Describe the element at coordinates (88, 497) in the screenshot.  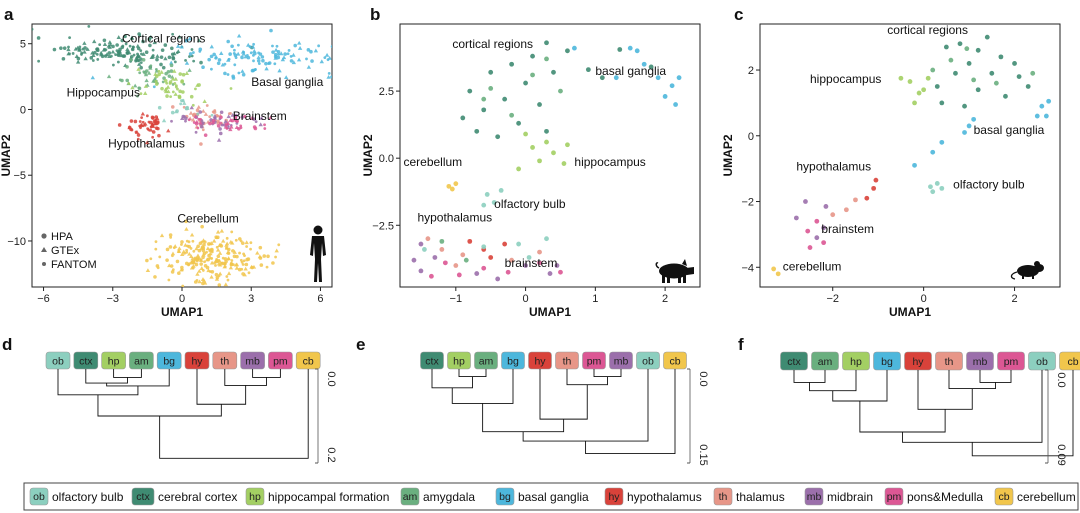
I see `legend-label-ob: olfactory bulb` at that location.